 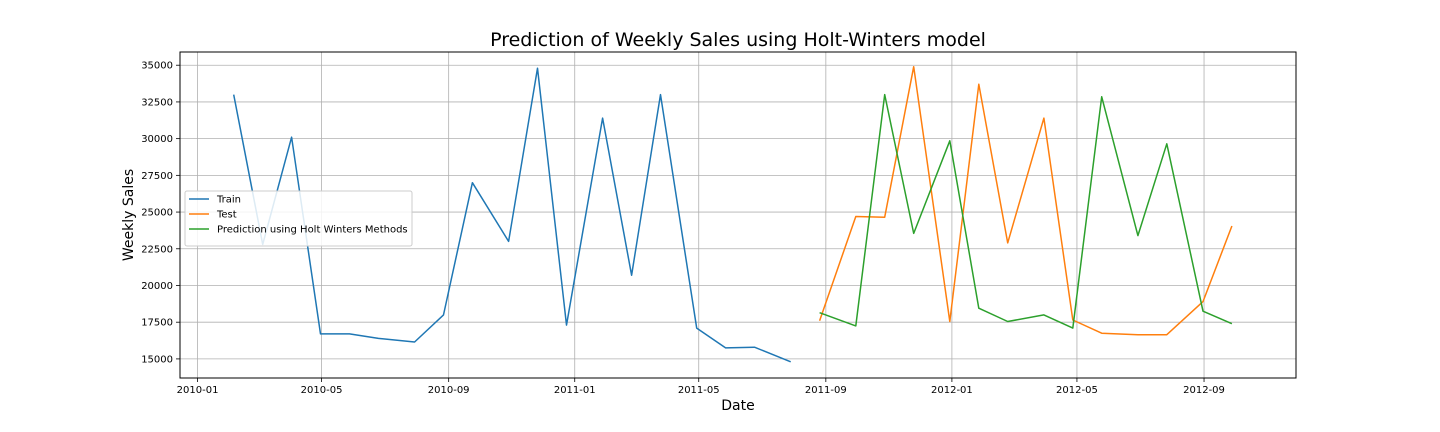 What do you see at coordinates (575, 390) in the screenshot?
I see `x-tick-label: 2011-01` at bounding box center [575, 390].